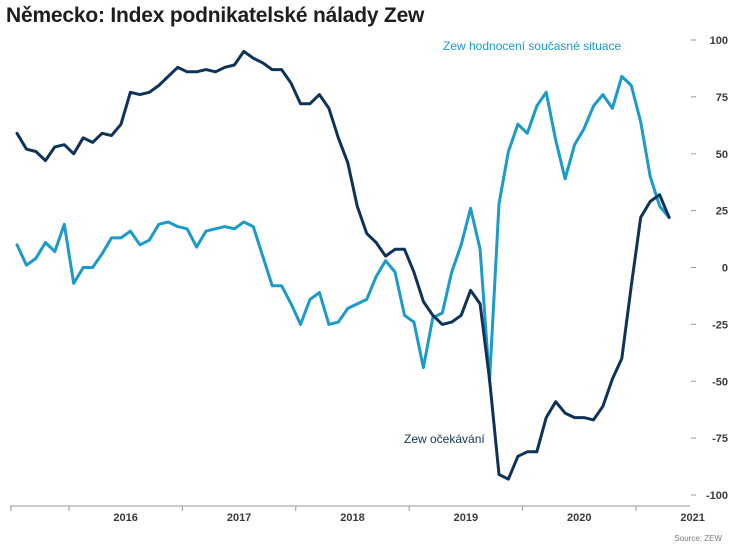  What do you see at coordinates (722, 155) in the screenshot?
I see `y-tick-label: 50` at bounding box center [722, 155].